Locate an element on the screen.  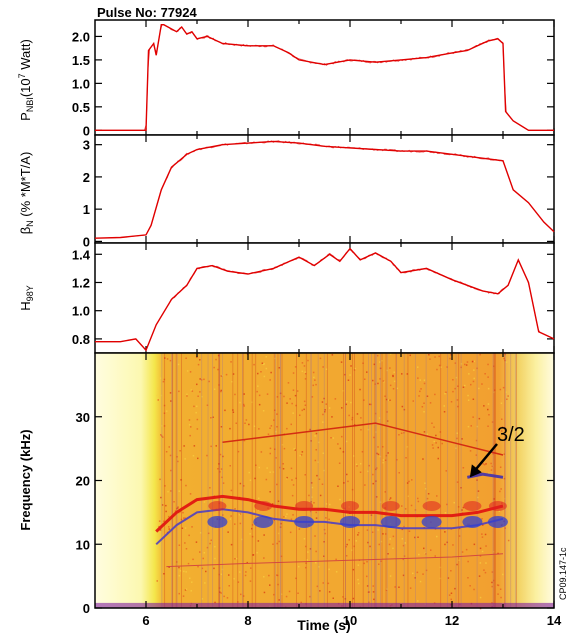
chart-title: Pulse No: 77924 is located at coordinates (147, 12).